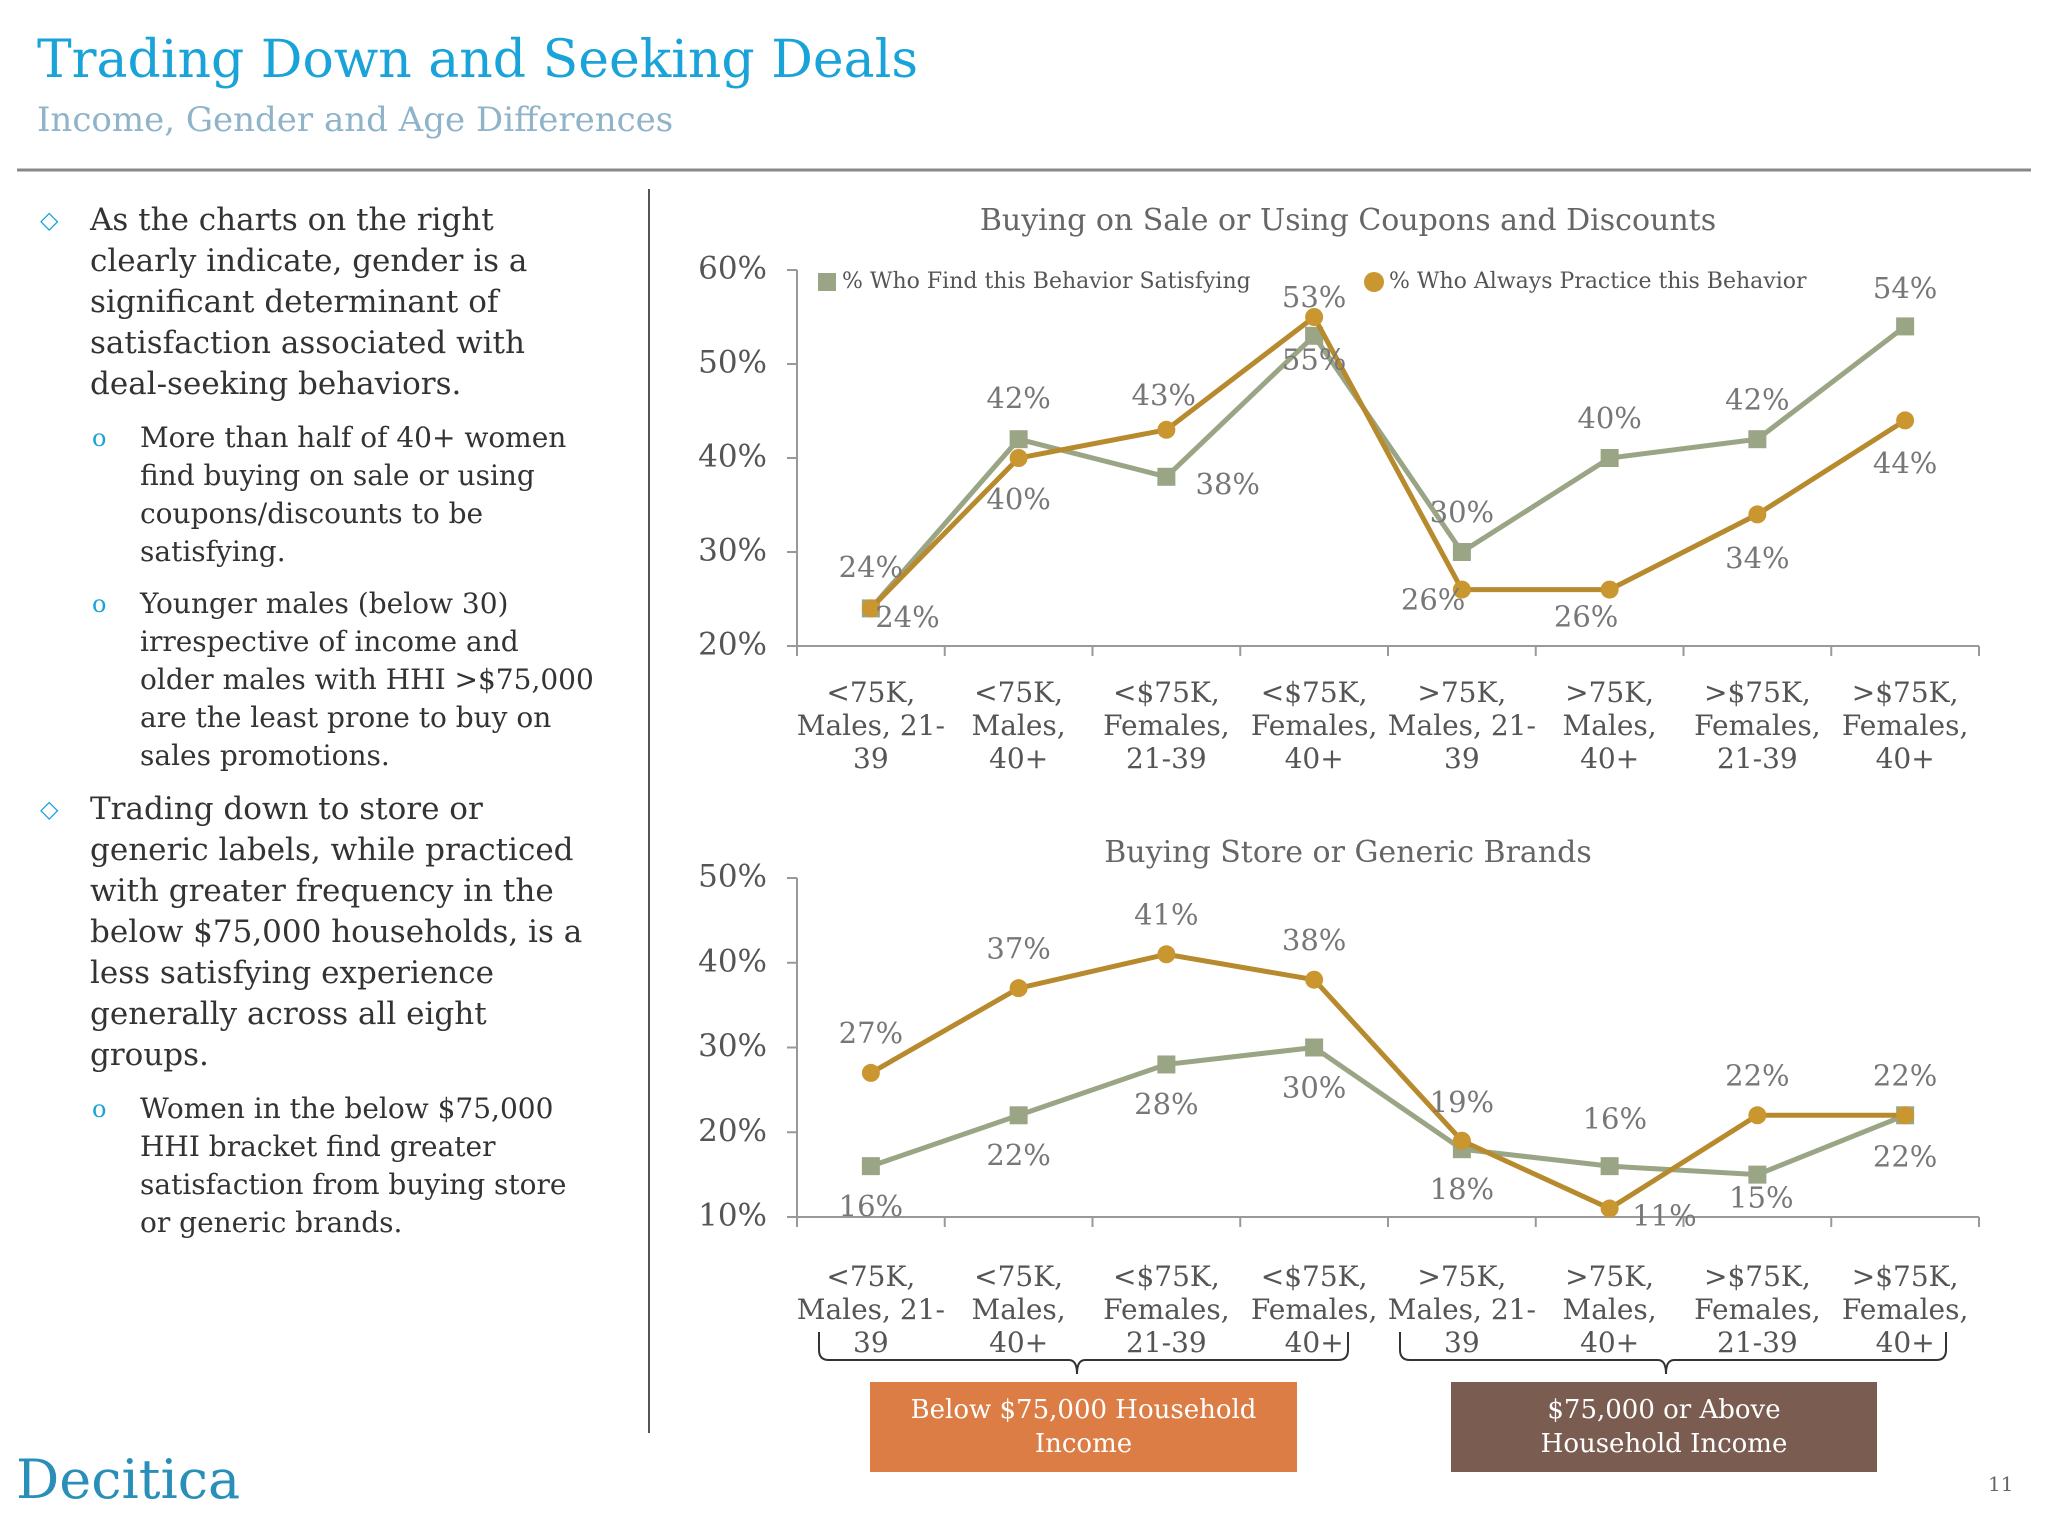  I want to click on legend-label: % Who Always Practice this Behavior, so click(1598, 281).